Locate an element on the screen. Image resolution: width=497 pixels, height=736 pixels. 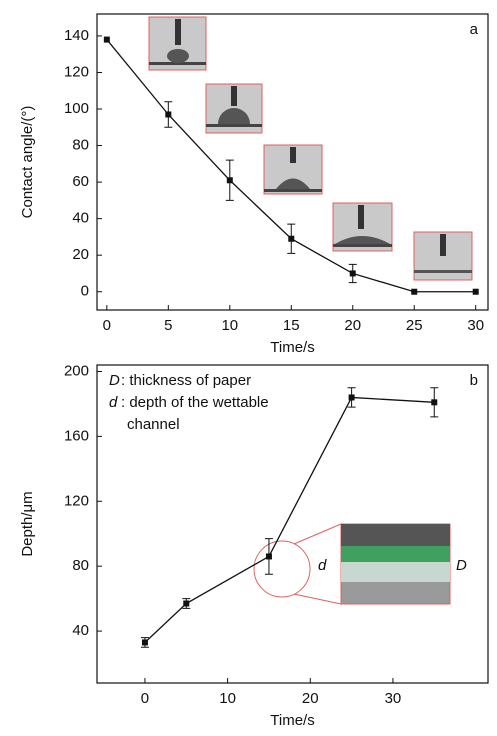
note-text: channel is located at coordinates (153, 424).